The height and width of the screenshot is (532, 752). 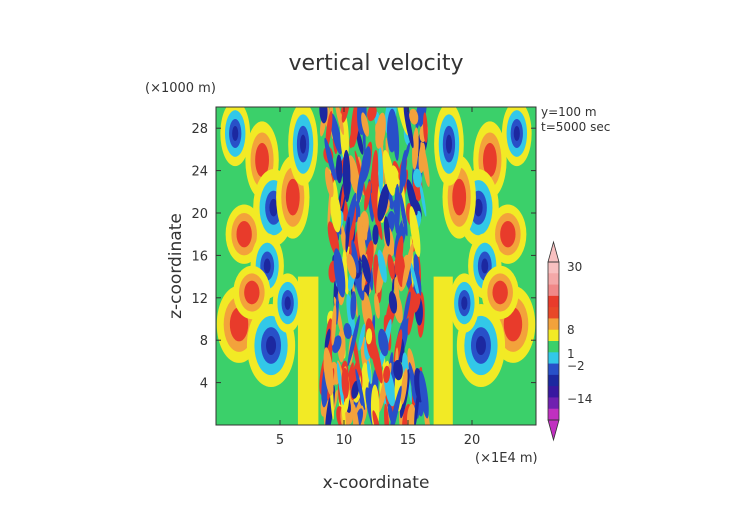 I want to click on x-tick-label: 10, so click(x=344, y=440).